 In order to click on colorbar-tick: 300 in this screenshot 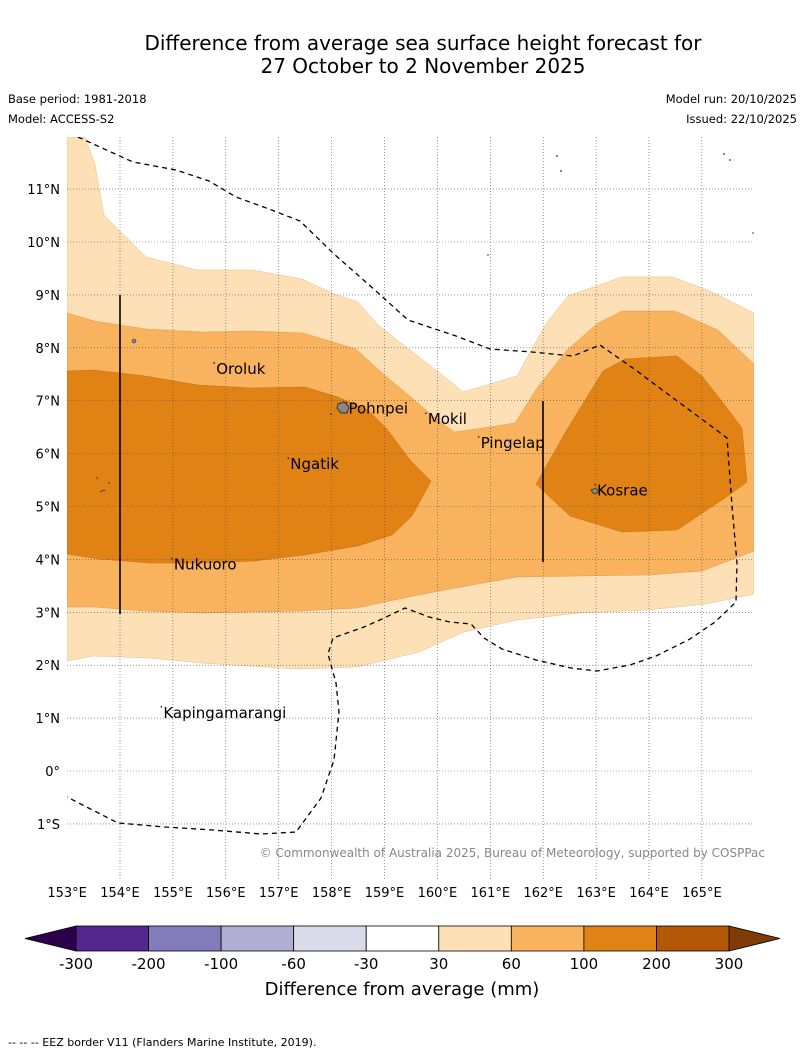, I will do `click(729, 964)`.